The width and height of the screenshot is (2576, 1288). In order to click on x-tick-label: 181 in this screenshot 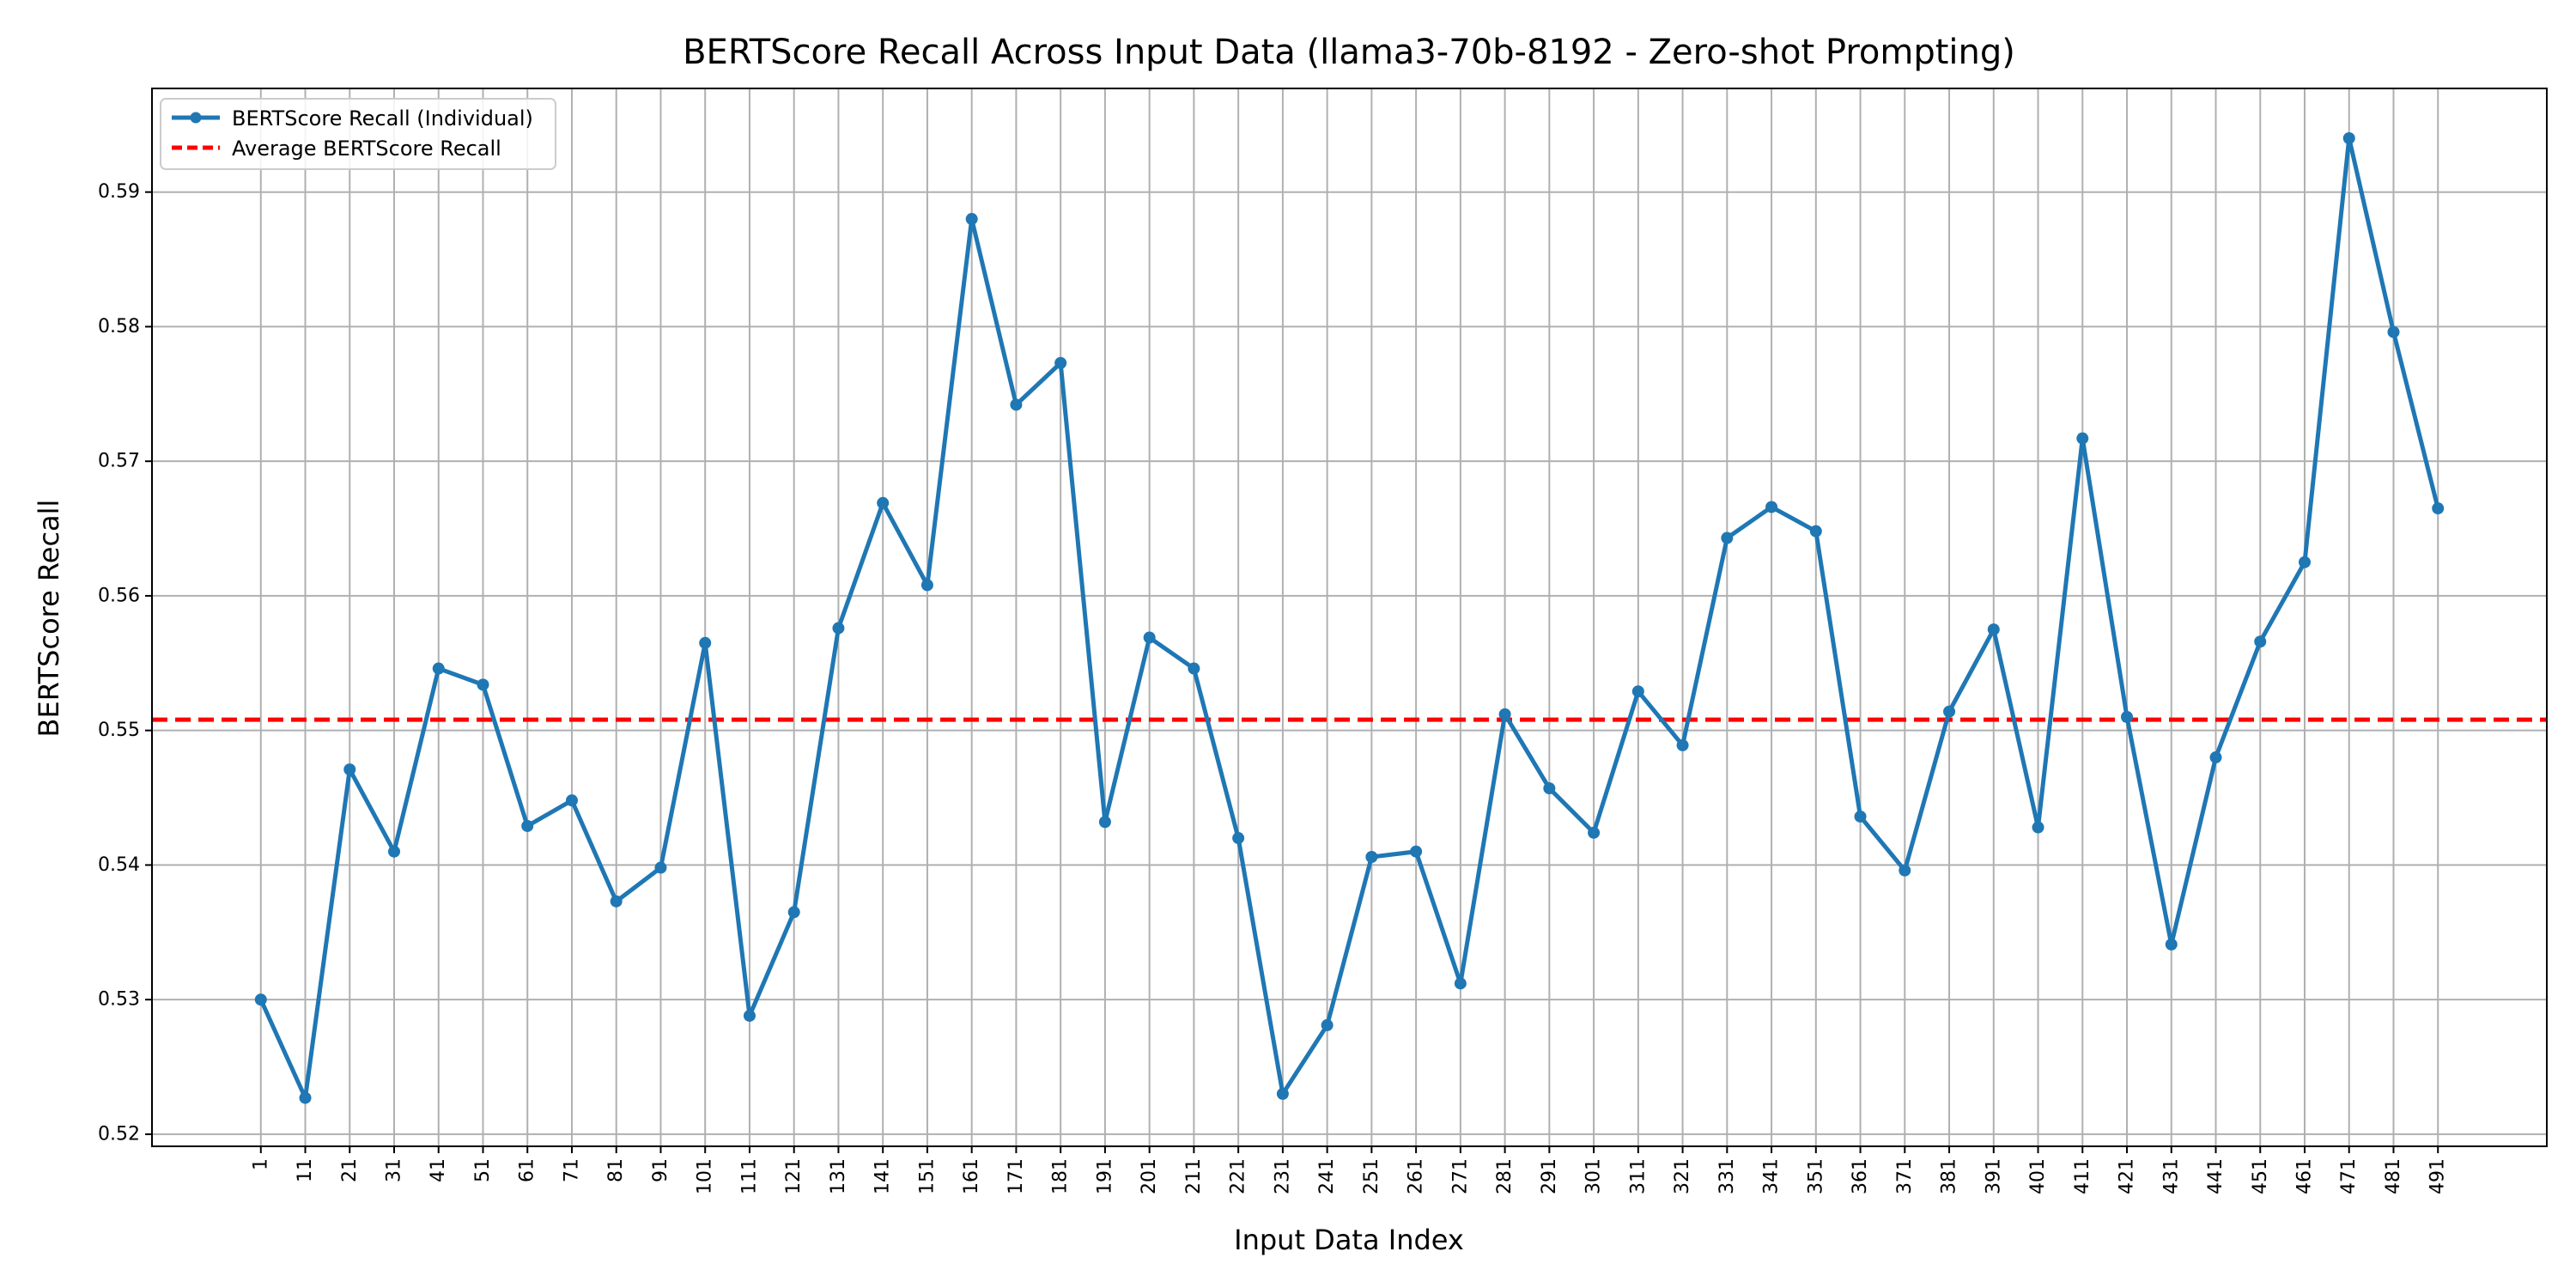, I will do `click(1061, 1176)`.